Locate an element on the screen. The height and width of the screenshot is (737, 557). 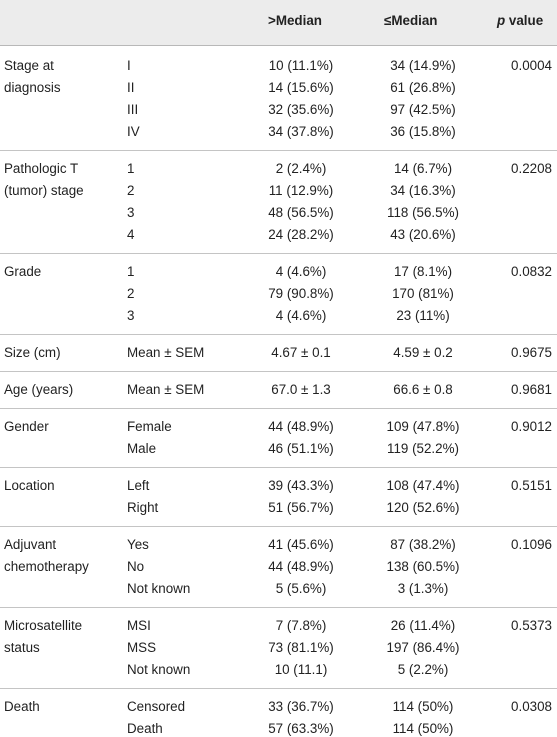
gt-median-cell: 34 (37.8%) is located at coordinates (301, 131).